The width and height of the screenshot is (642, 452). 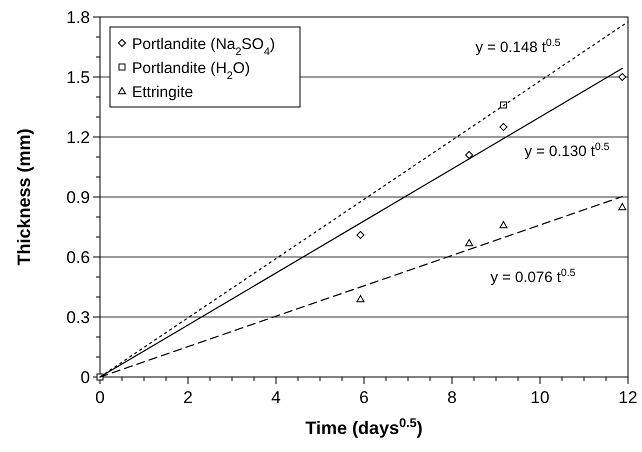 What do you see at coordinates (204, 47) in the screenshot?
I see `legend-label: Portlandite (Na$_{2}$SO$_{4}$)` at bounding box center [204, 47].